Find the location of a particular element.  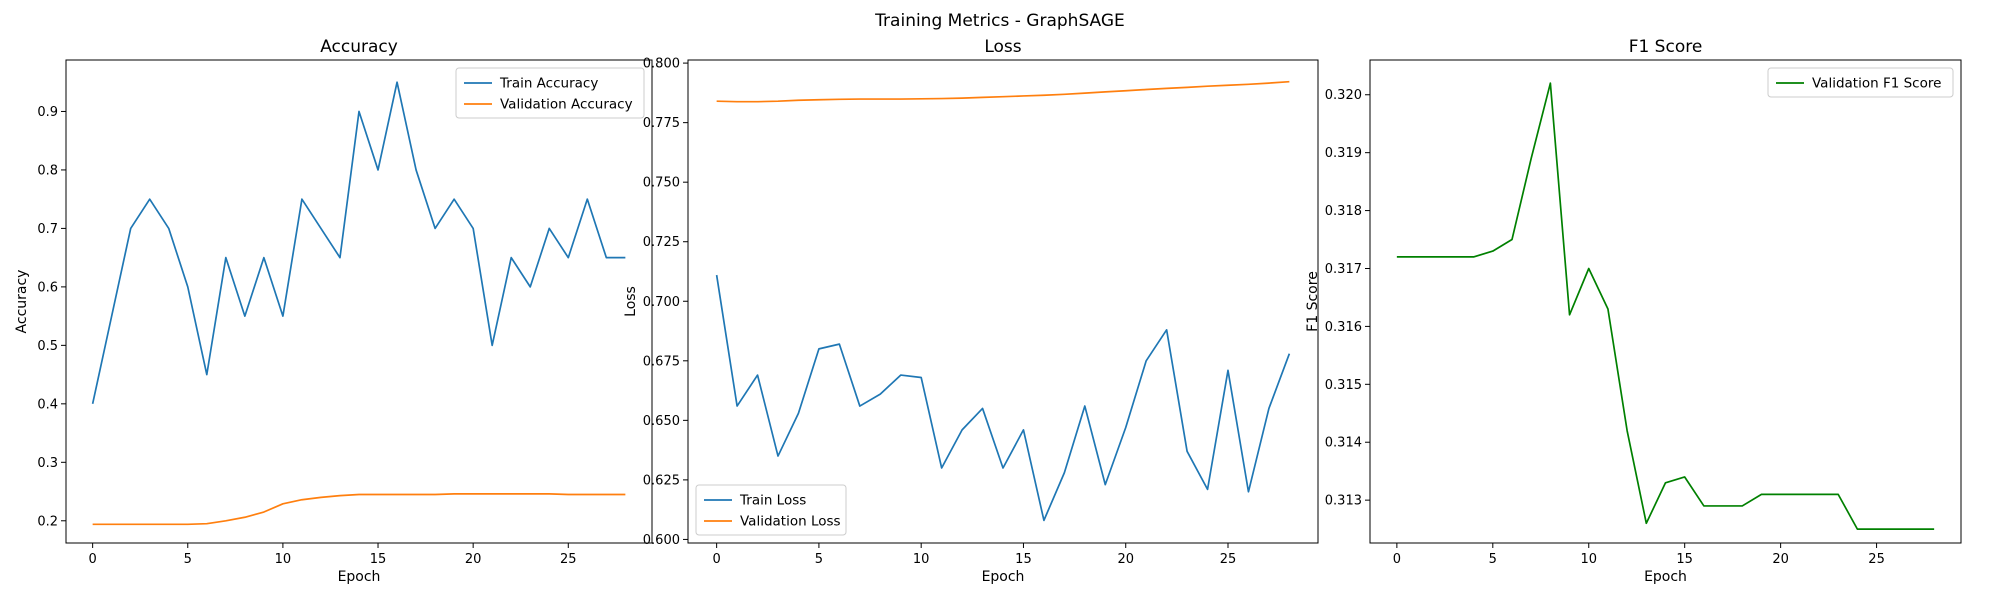

y-tick-label: 0.725 is located at coordinates (661, 242).